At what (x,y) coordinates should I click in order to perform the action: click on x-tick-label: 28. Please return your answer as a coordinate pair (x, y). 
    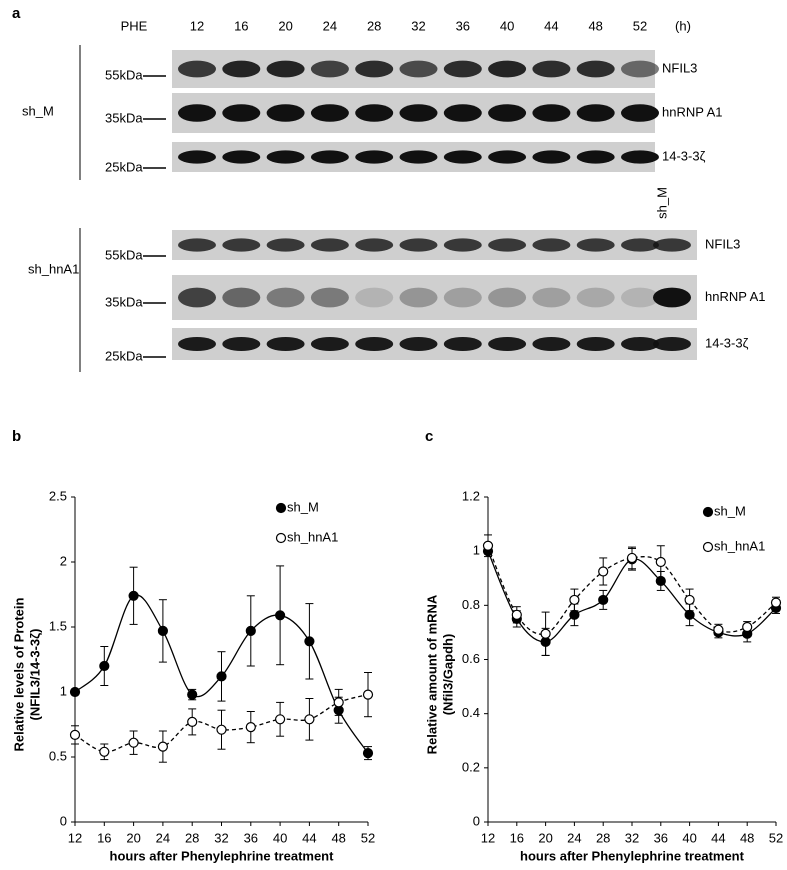
    Looking at the image, I should click on (603, 837).